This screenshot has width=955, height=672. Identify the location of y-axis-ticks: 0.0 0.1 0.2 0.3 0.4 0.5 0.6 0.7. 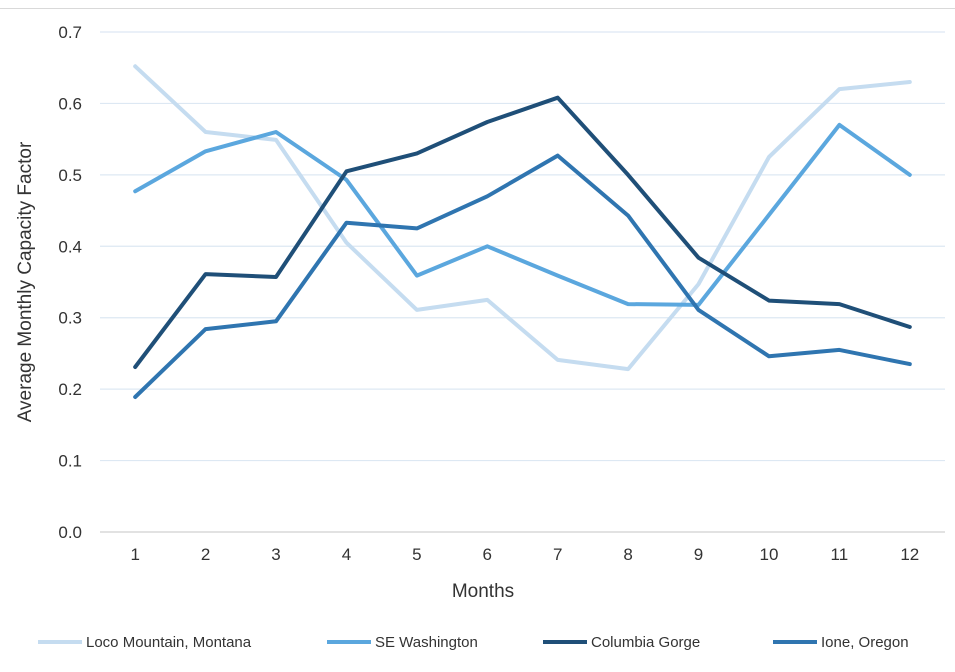
(70, 282).